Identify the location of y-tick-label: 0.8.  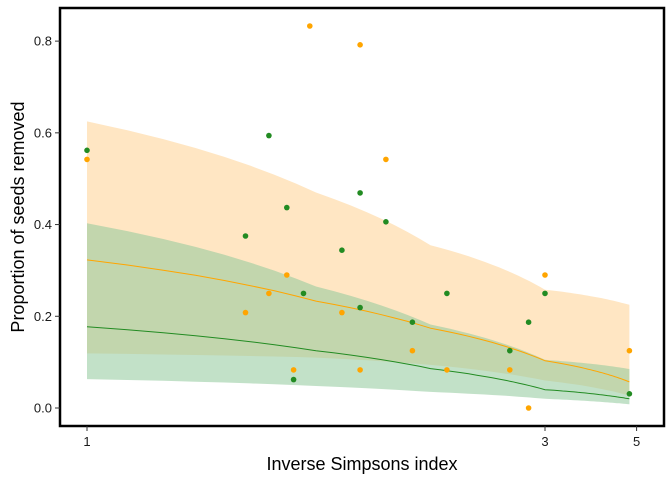
(43, 41).